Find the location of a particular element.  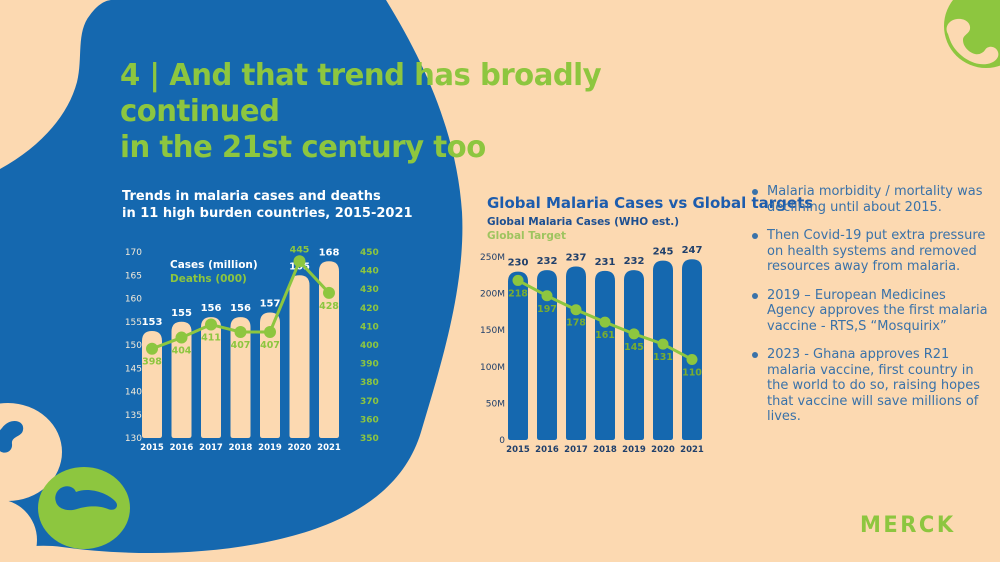

axis-tick-label: 430 is located at coordinates (369, 290).